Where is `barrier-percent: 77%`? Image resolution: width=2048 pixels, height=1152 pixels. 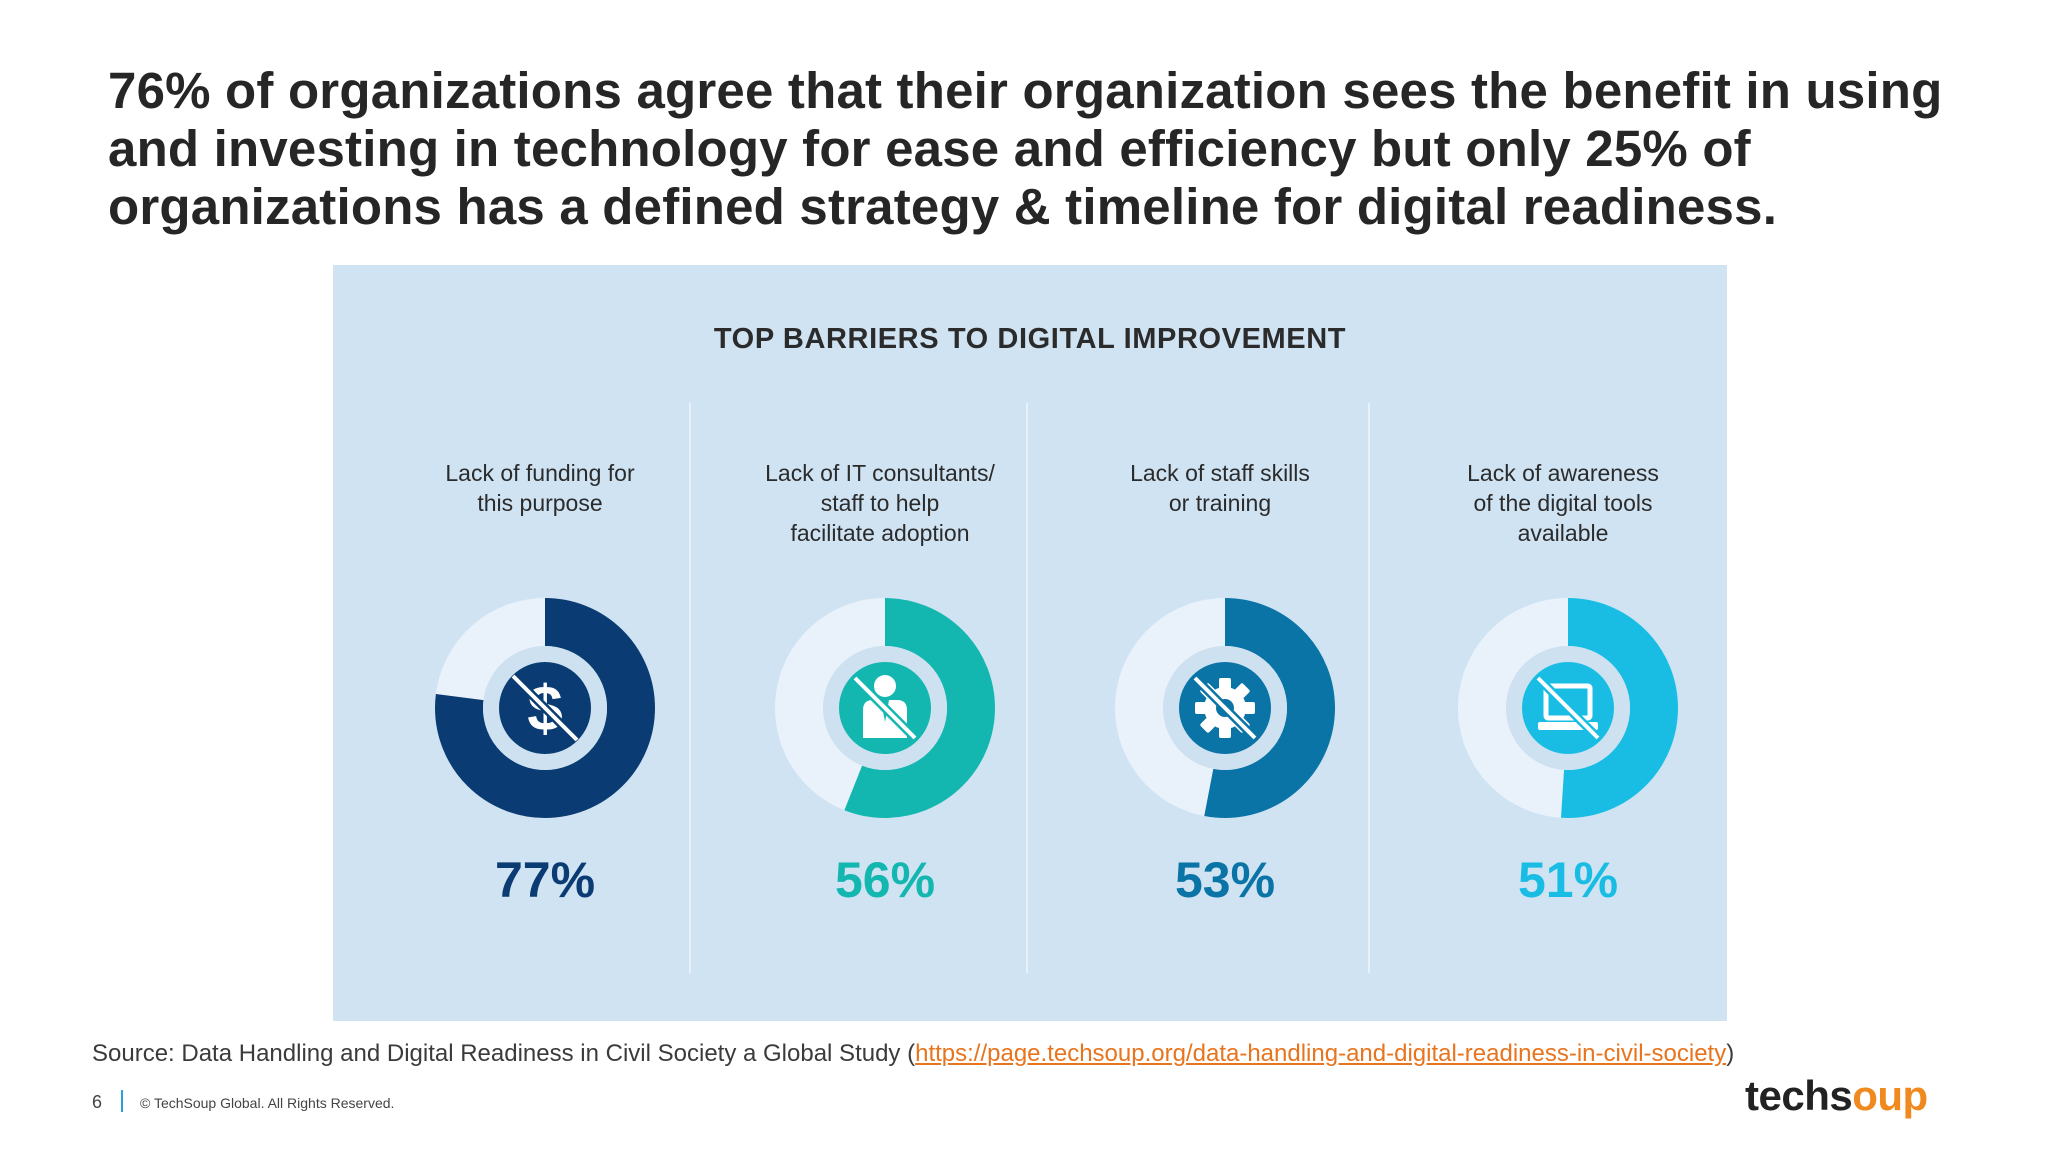 barrier-percent: 77% is located at coordinates (545, 880).